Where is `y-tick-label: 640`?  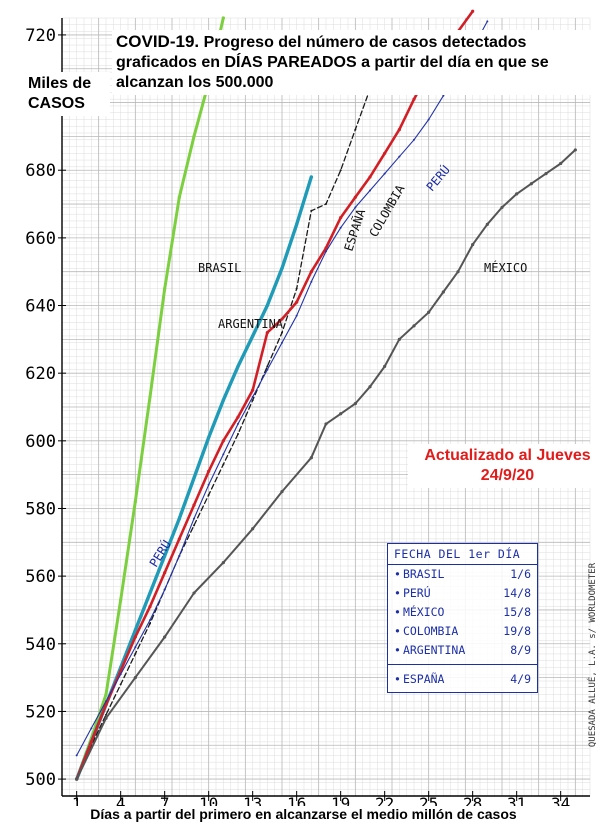 y-tick-label: 640 is located at coordinates (40, 307).